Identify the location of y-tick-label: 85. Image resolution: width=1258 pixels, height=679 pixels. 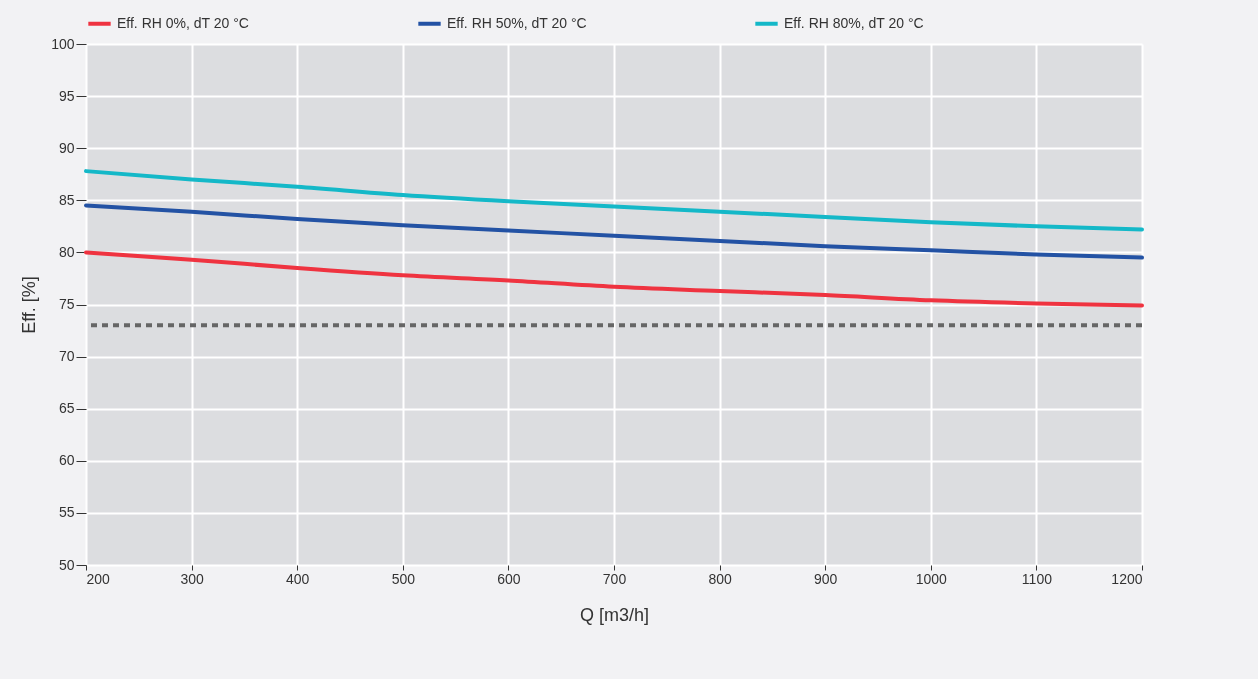
(66, 199).